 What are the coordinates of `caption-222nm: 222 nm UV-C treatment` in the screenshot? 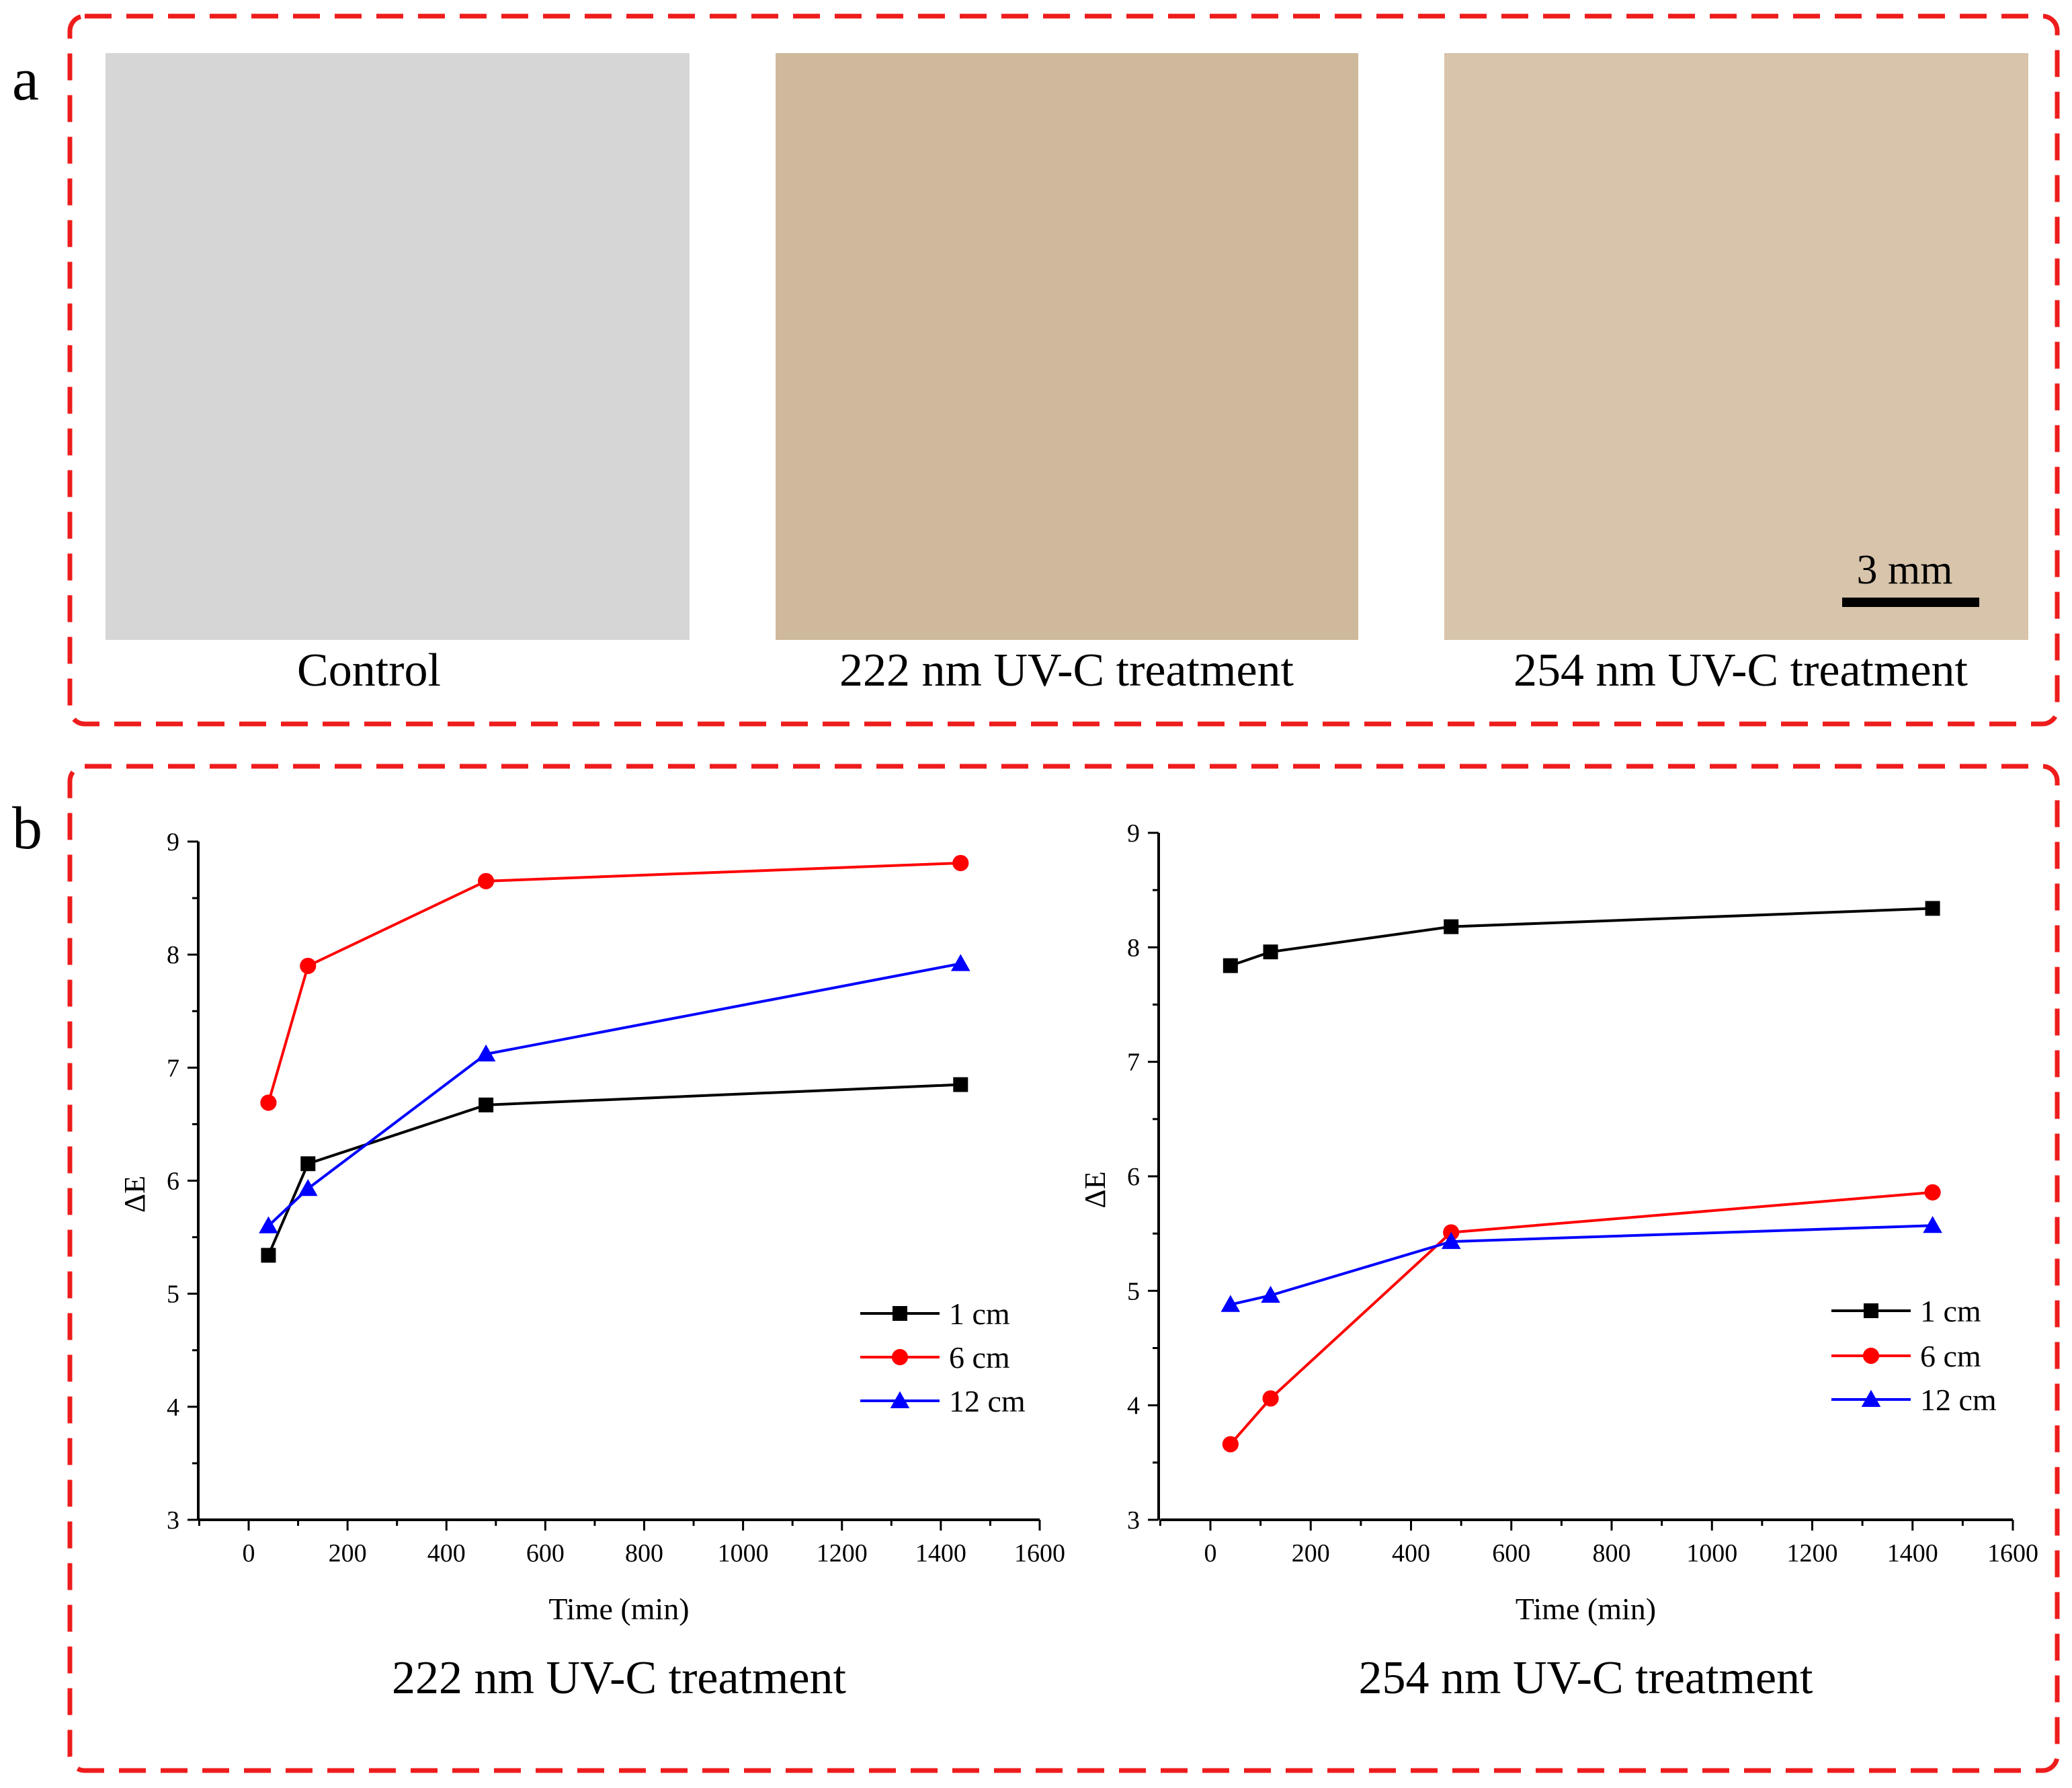 It's located at (1066, 670).